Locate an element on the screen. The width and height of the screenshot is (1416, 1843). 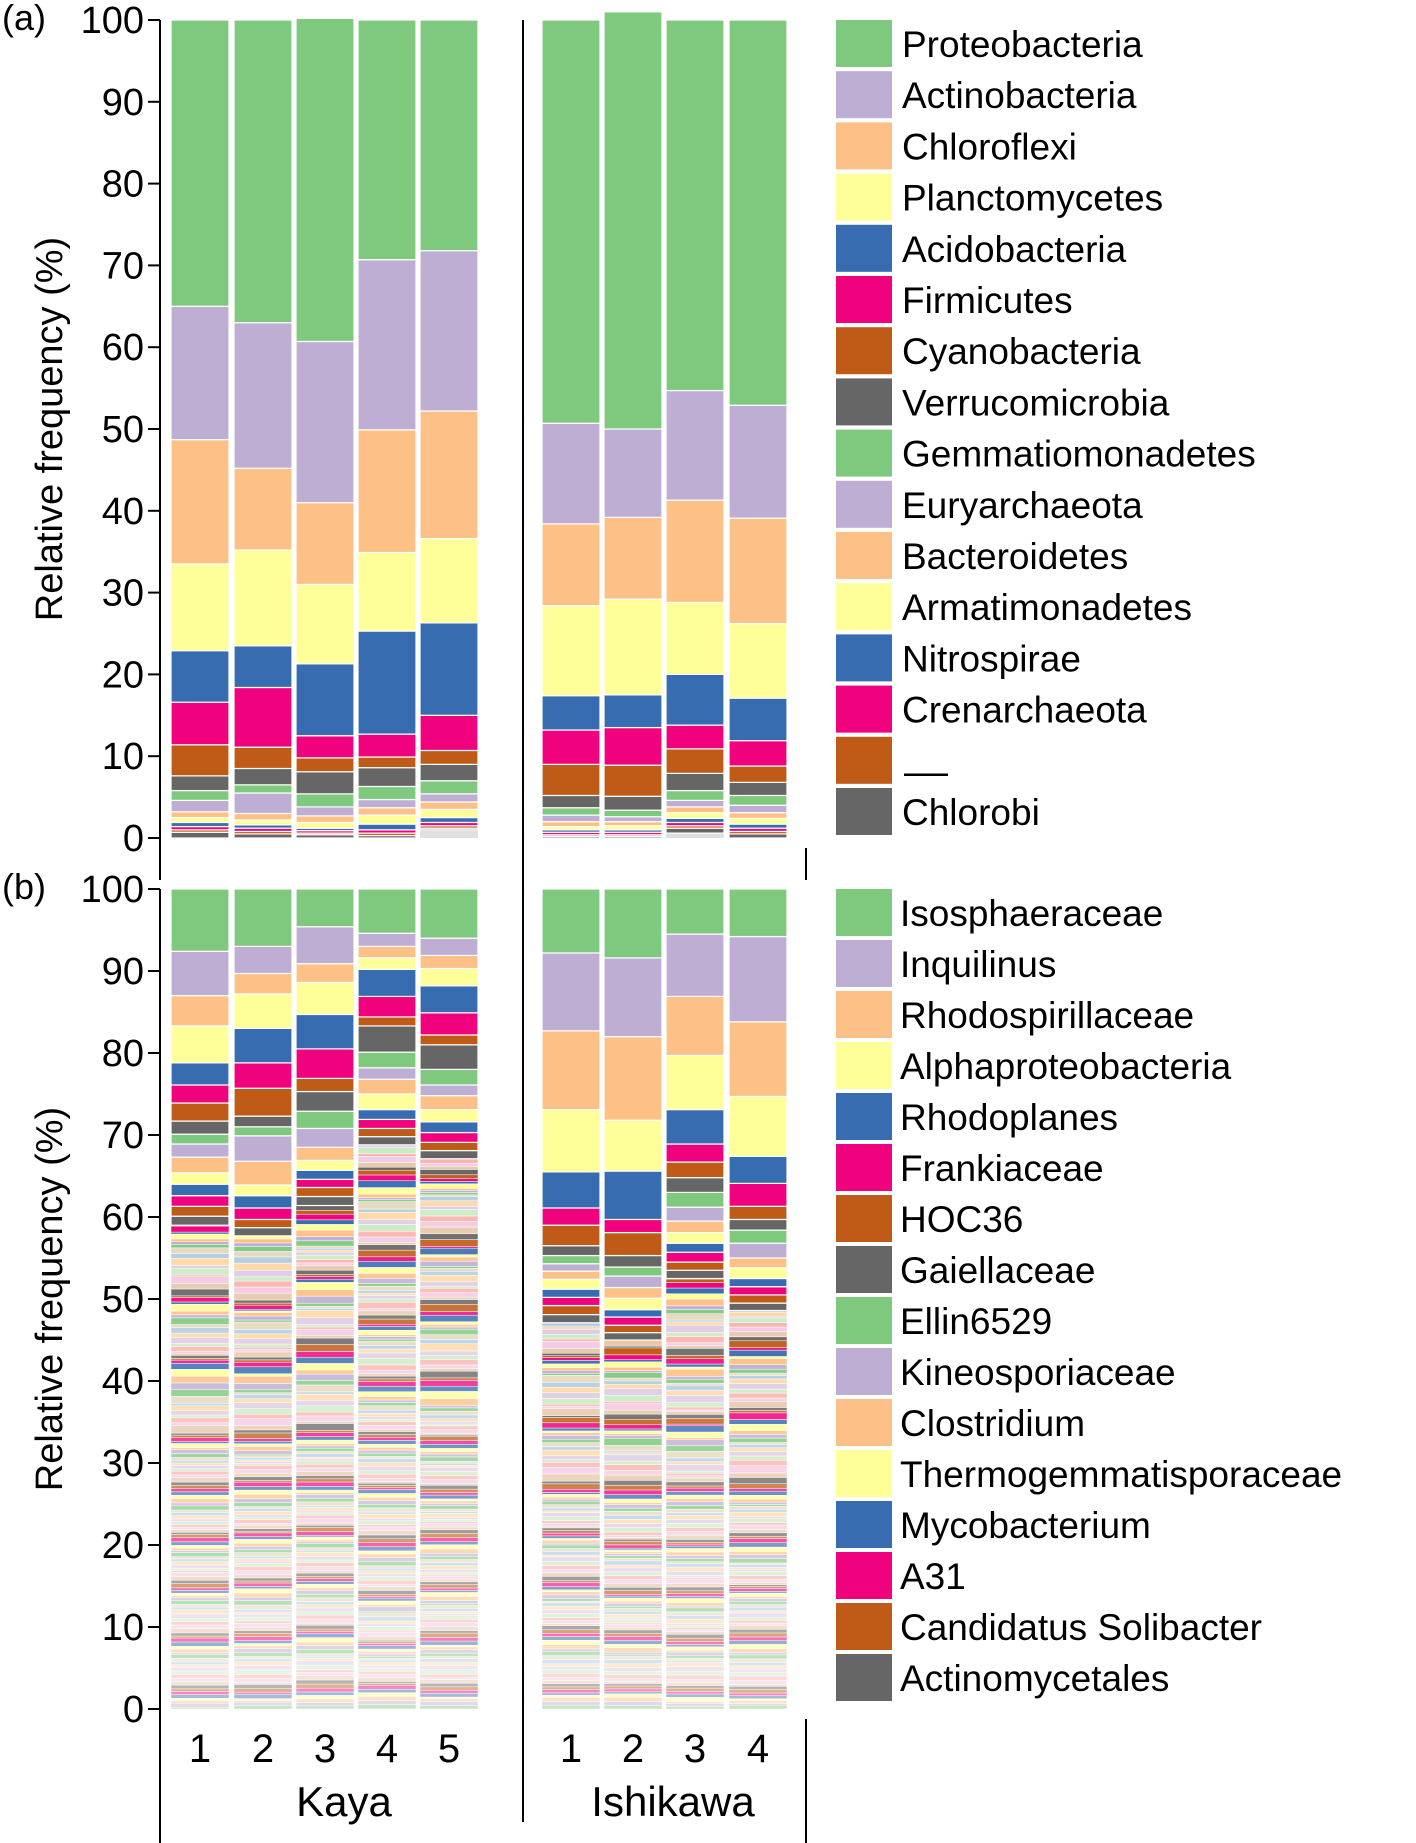
legend-swatch-mycobacterium is located at coordinates (864, 1524).